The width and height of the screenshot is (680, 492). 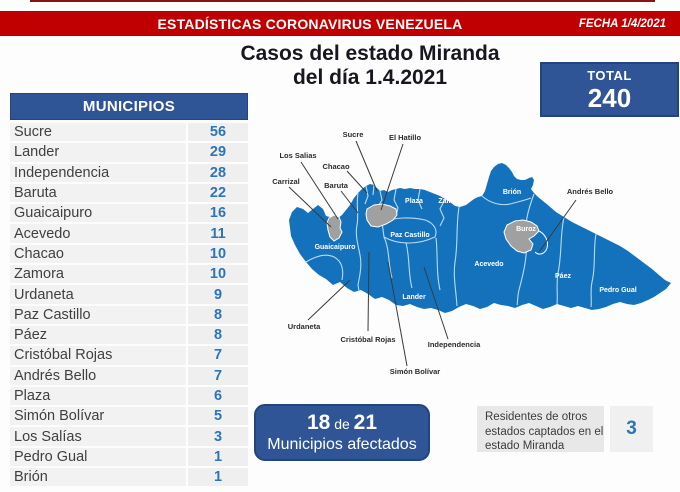 What do you see at coordinates (334, 228) in the screenshot?
I see `region-carrizal` at bounding box center [334, 228].